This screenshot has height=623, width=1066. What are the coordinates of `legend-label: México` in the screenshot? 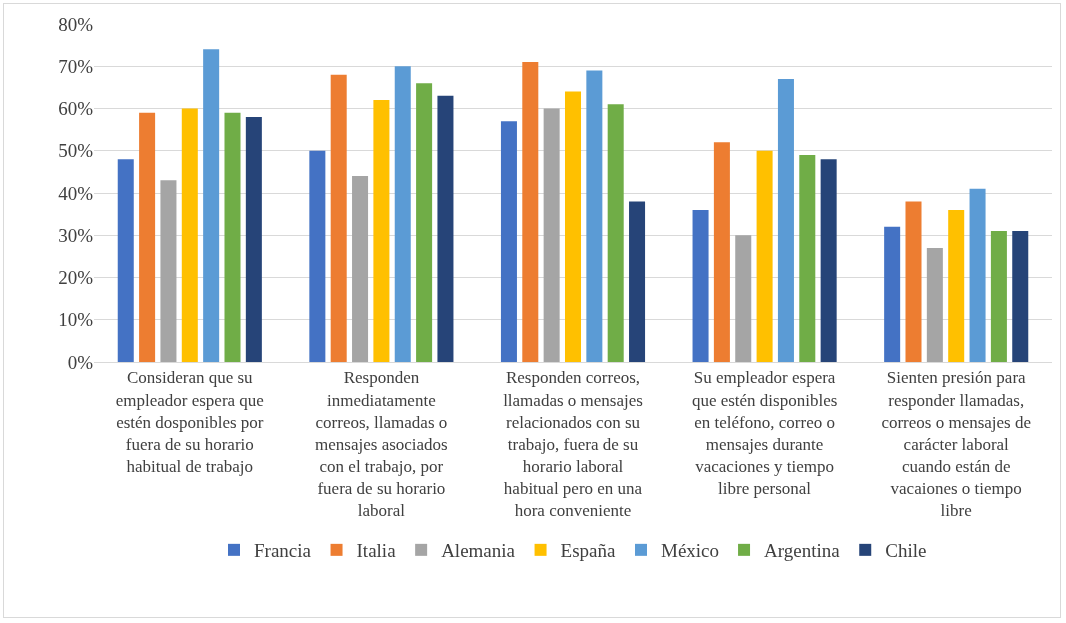 It's located at (690, 551).